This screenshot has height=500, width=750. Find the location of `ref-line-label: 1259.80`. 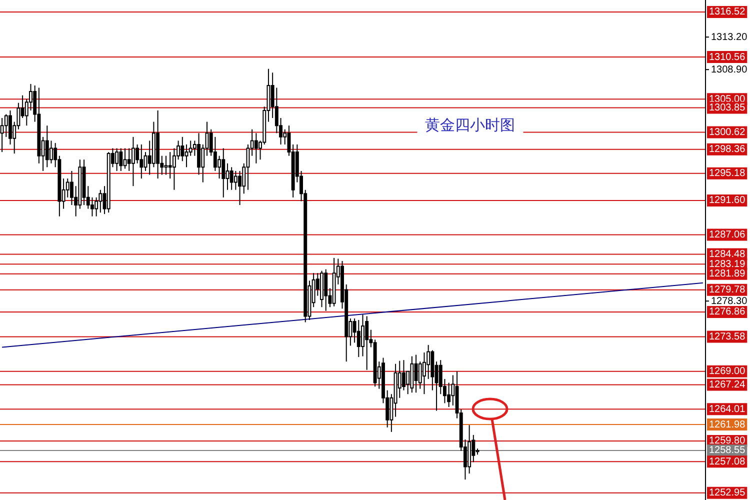

ref-line-label: 1259.80 is located at coordinates (727, 441).